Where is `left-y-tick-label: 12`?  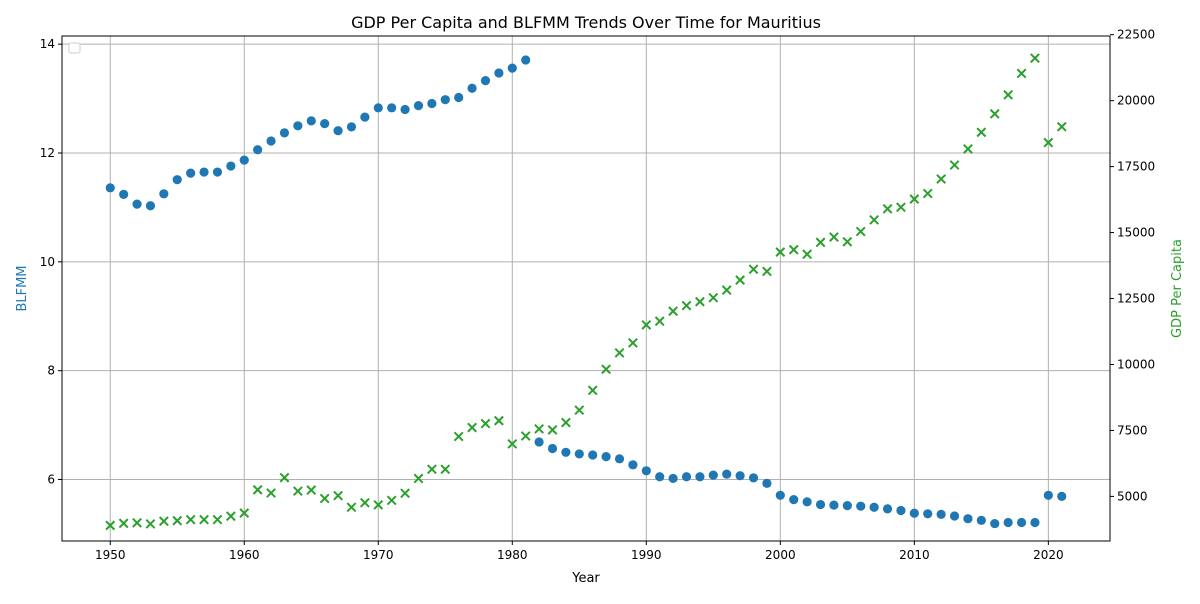
left-y-tick-label: 12 is located at coordinates (47, 153).